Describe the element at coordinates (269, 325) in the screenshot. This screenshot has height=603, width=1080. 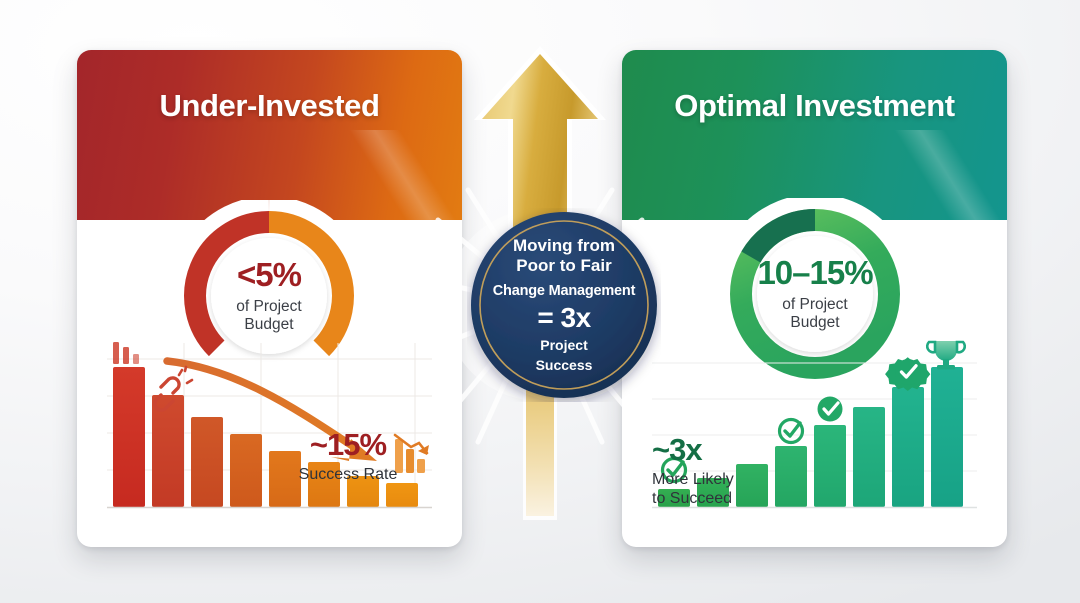
I see `left-gauge-sub-line2: Budget` at that location.